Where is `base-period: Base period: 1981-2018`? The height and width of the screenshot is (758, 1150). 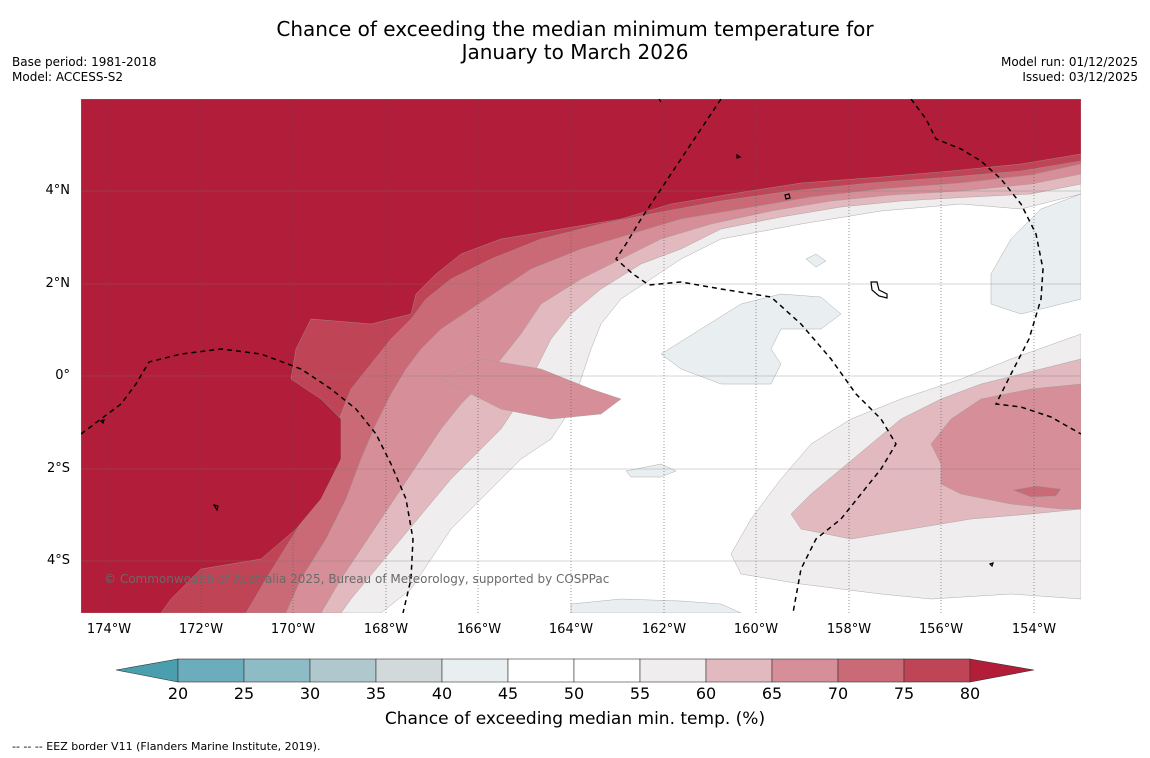 base-period: Base period: 1981-2018 is located at coordinates (84, 62).